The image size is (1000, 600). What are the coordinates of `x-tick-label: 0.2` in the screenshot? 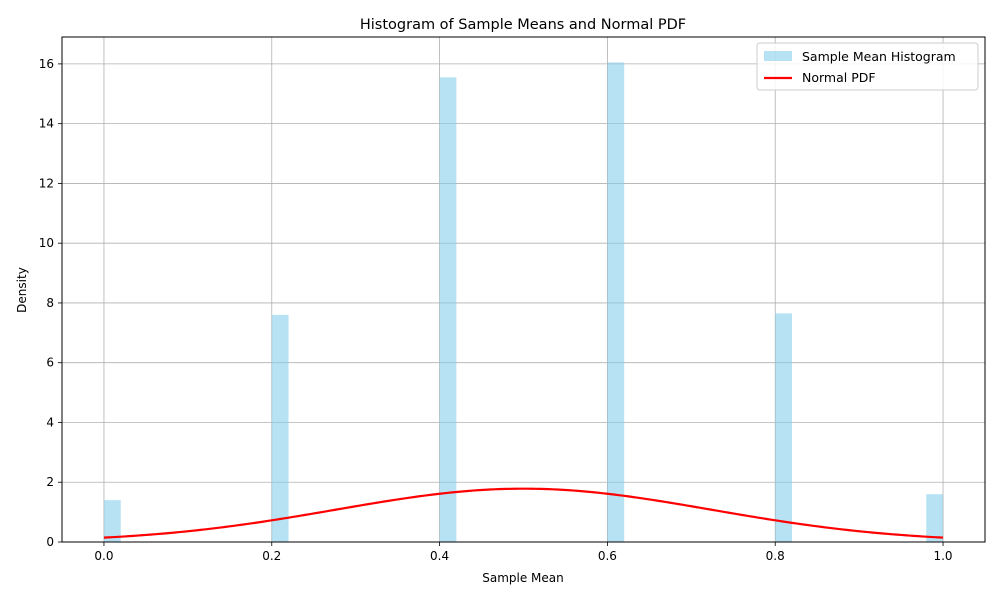 It's located at (271, 556).